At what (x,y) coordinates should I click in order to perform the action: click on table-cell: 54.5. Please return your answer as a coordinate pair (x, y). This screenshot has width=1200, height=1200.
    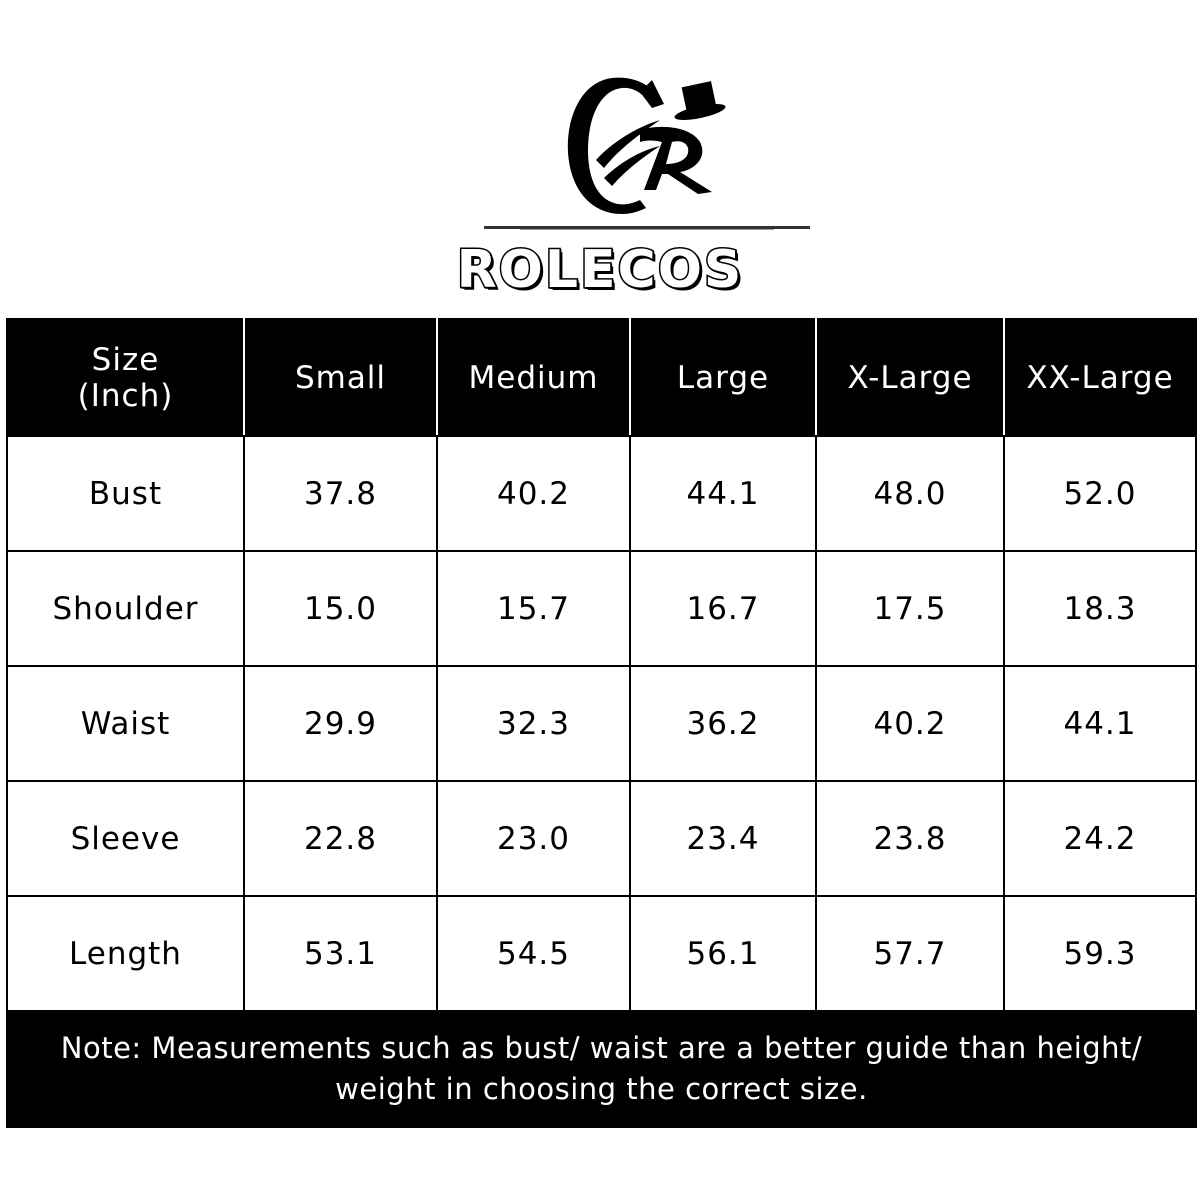
    Looking at the image, I should click on (533, 953).